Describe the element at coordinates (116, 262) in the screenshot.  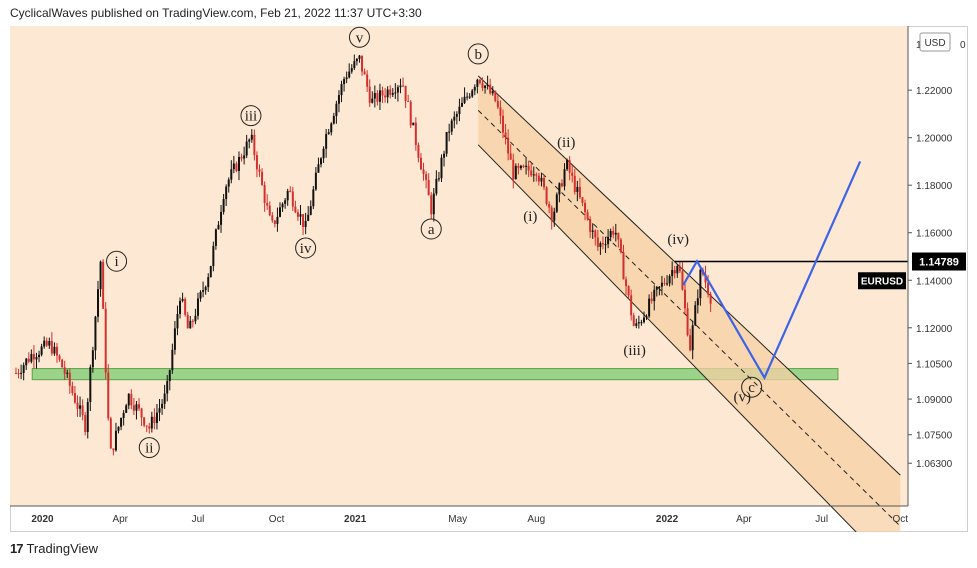
I see `wave-label: i` at that location.